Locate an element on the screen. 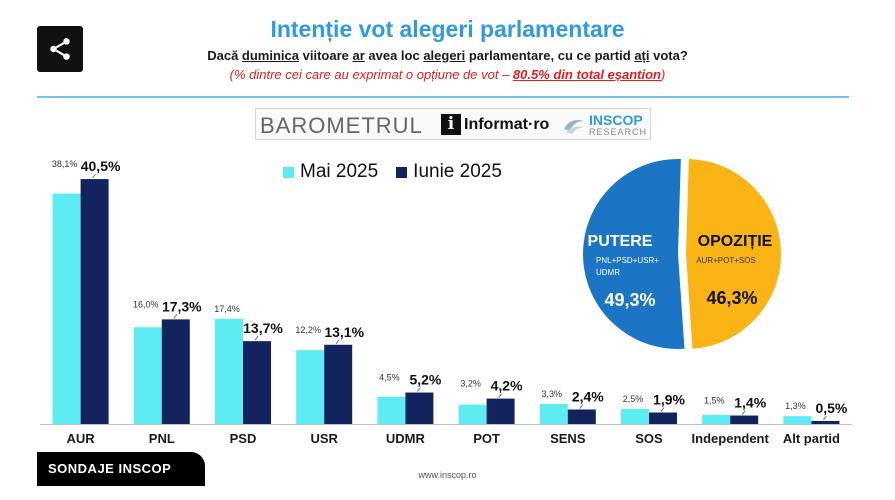 Image resolution: width=895 pixels, height=500 pixels. pie-slice-opozitie is located at coordinates (734, 254).